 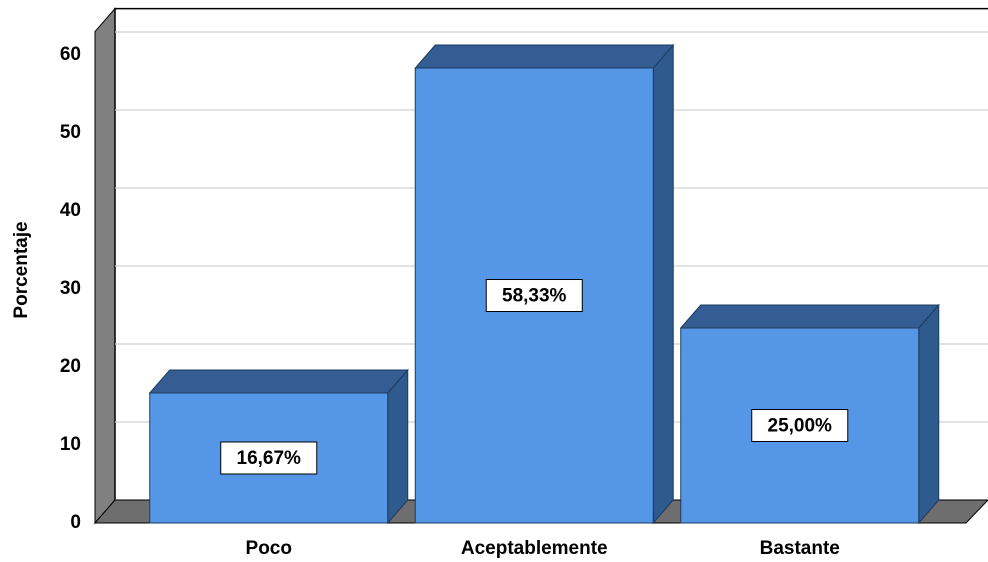 What do you see at coordinates (75, 522) in the screenshot?
I see `y-tick-label: 0` at bounding box center [75, 522].